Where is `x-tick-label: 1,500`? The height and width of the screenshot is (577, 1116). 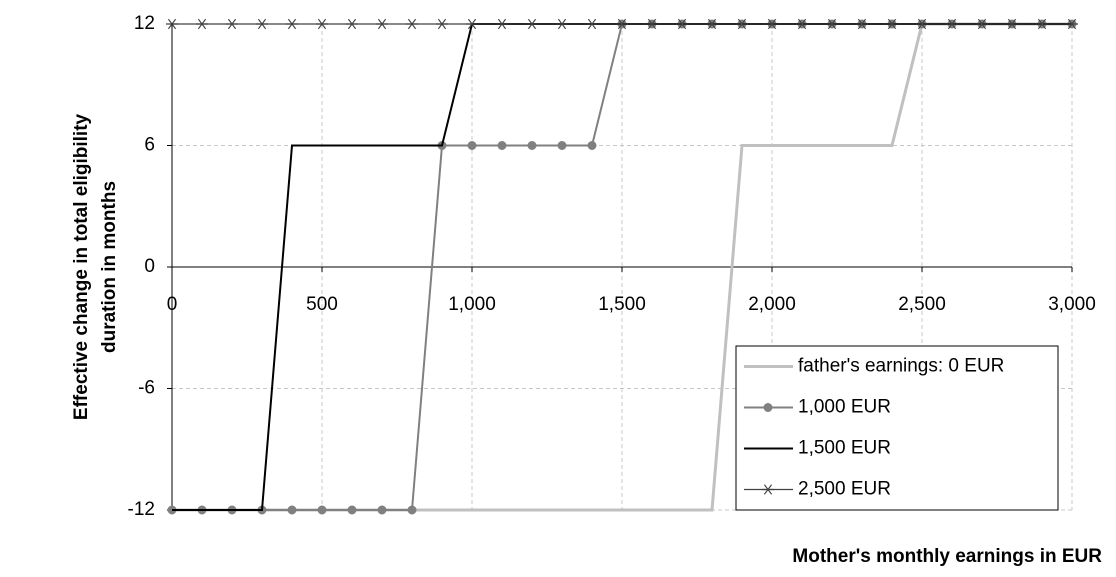
x-tick-label: 1,500 is located at coordinates (622, 304).